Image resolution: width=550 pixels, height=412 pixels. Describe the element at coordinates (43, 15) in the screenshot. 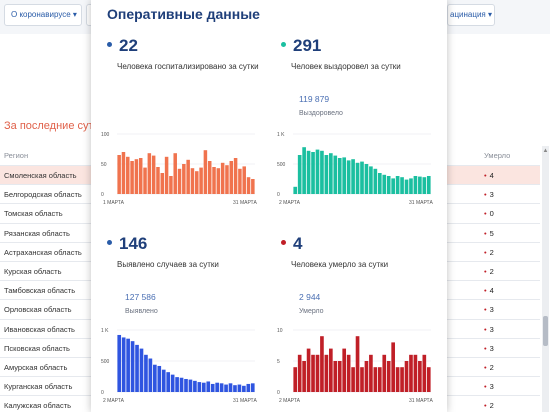

I see `tab-about-coronavirus: О коронавирусе ▾` at that location.